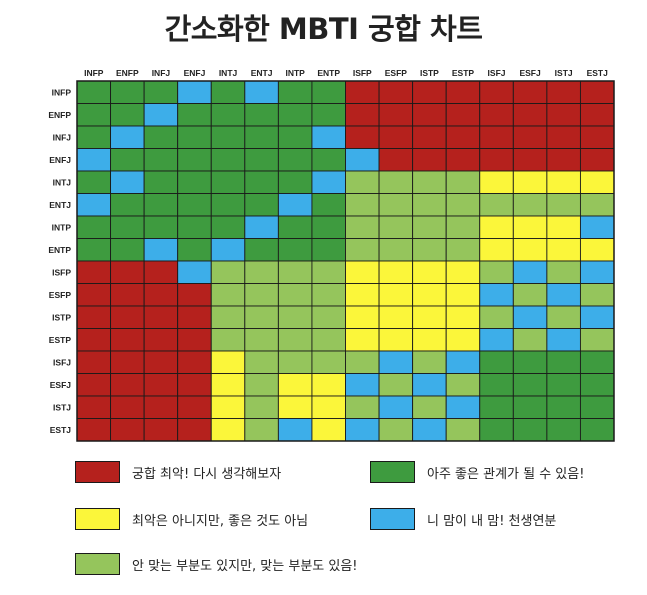  I want to click on legend-item: 궁합 최악! 다시 생각해보자, so click(178, 472).